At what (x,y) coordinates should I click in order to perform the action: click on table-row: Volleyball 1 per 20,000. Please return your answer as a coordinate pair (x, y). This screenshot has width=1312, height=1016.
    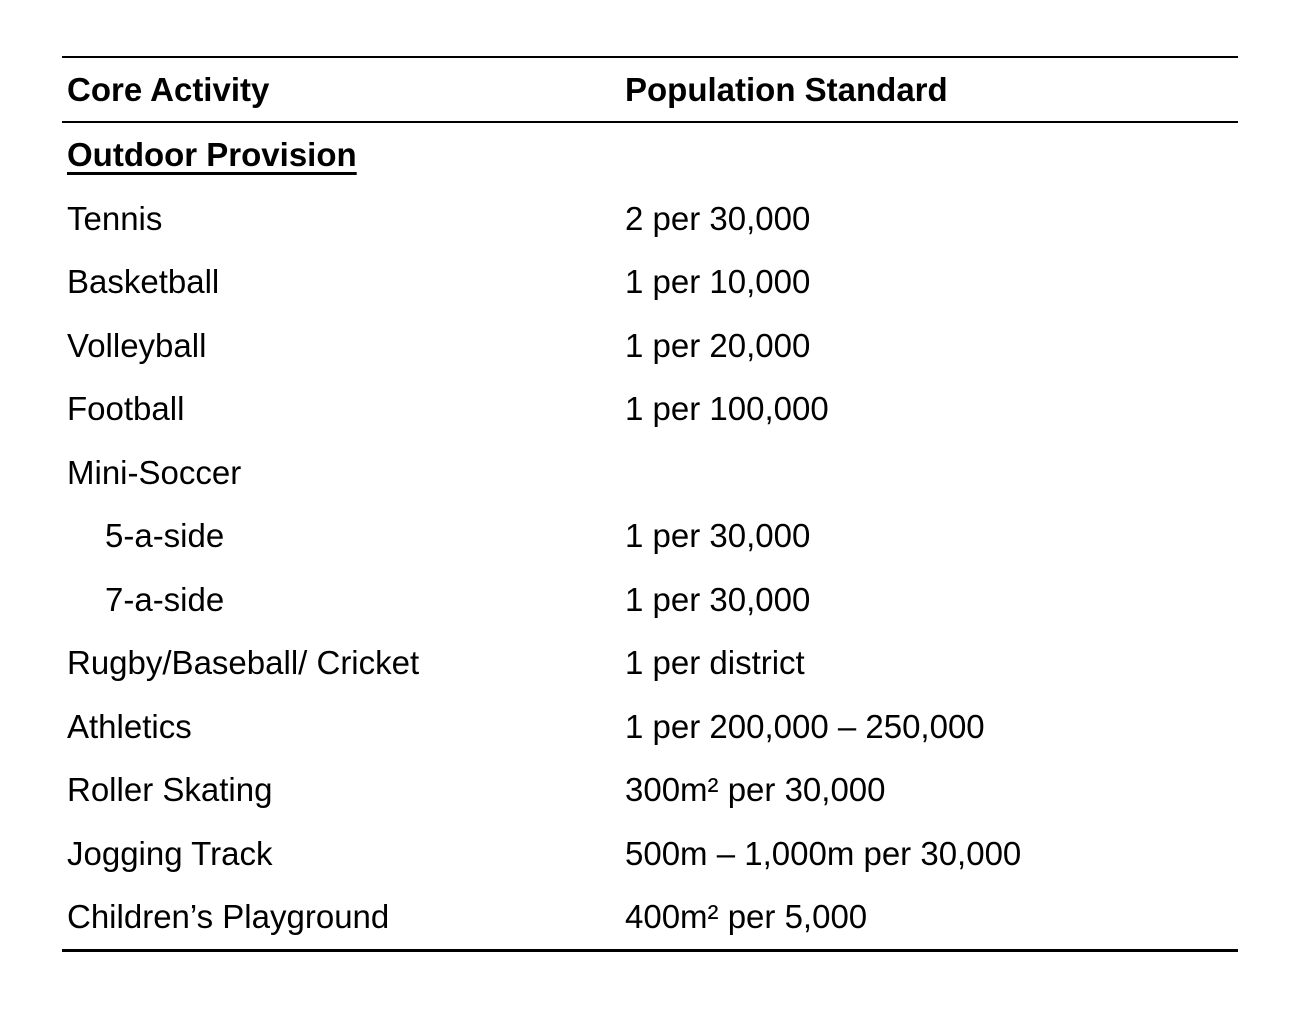
    Looking at the image, I should click on (650, 346).